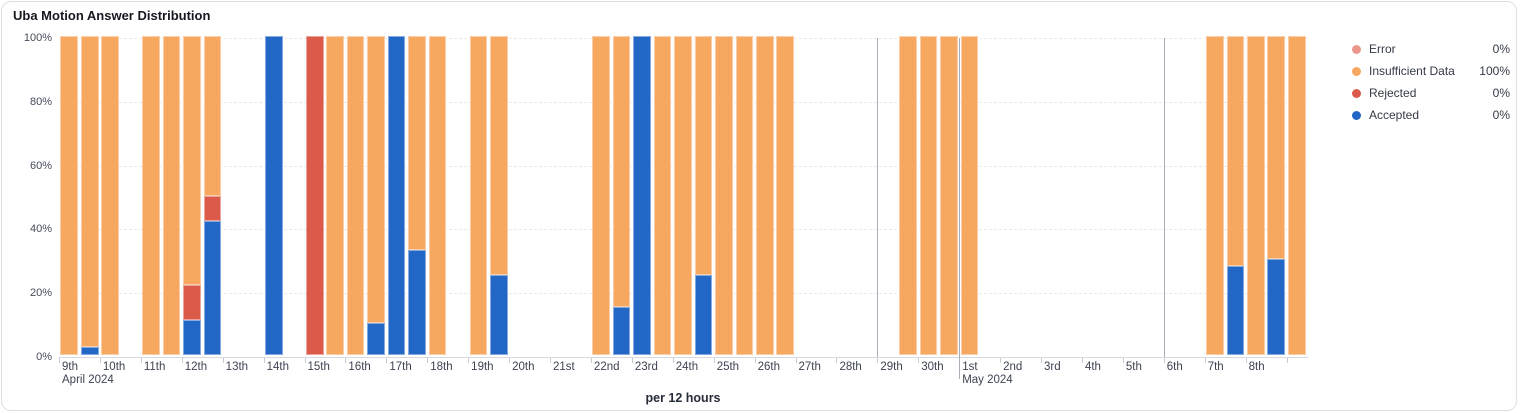  I want to click on legend-item-insufficient_data: Insufficient Data 100%, so click(1431, 71).